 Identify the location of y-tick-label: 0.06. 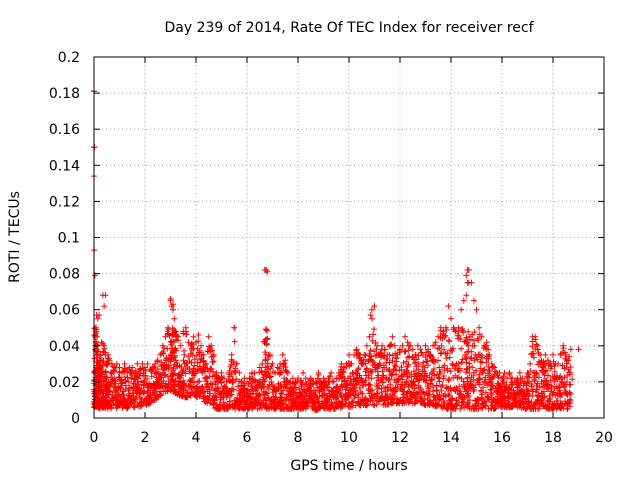
(64, 311).